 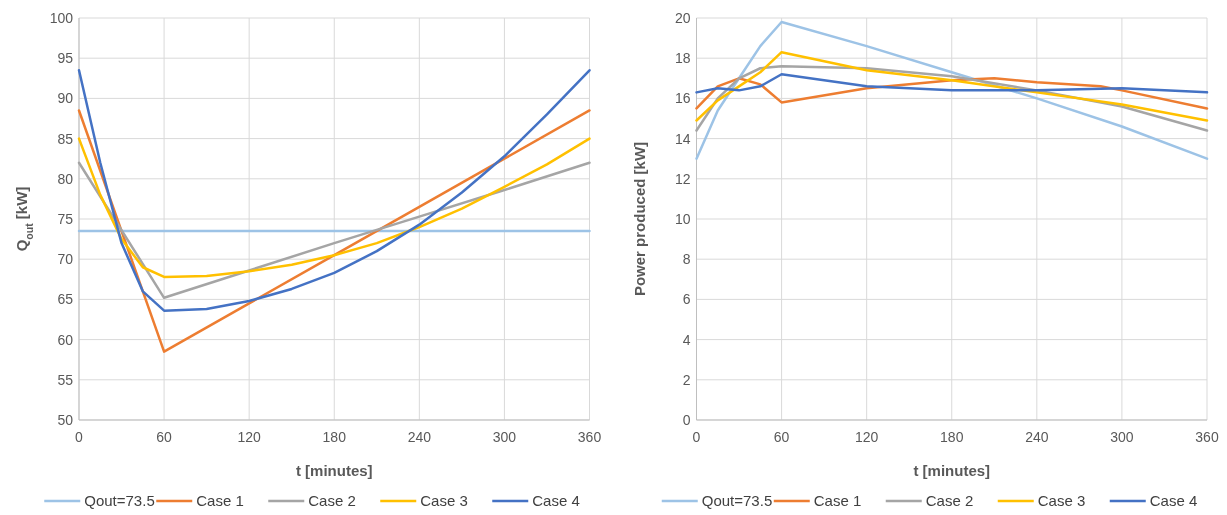 I want to click on y-tick-label: 8, so click(x=686, y=259).